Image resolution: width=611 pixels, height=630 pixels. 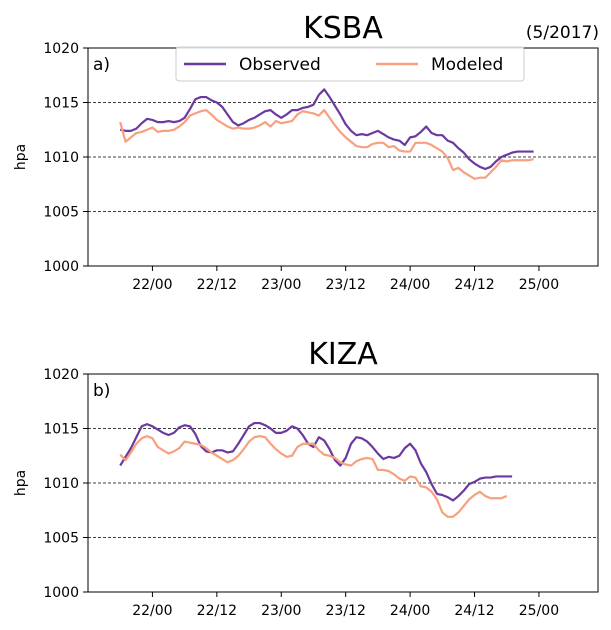 I want to click on legend-label-observed: Observed, so click(x=280, y=65).